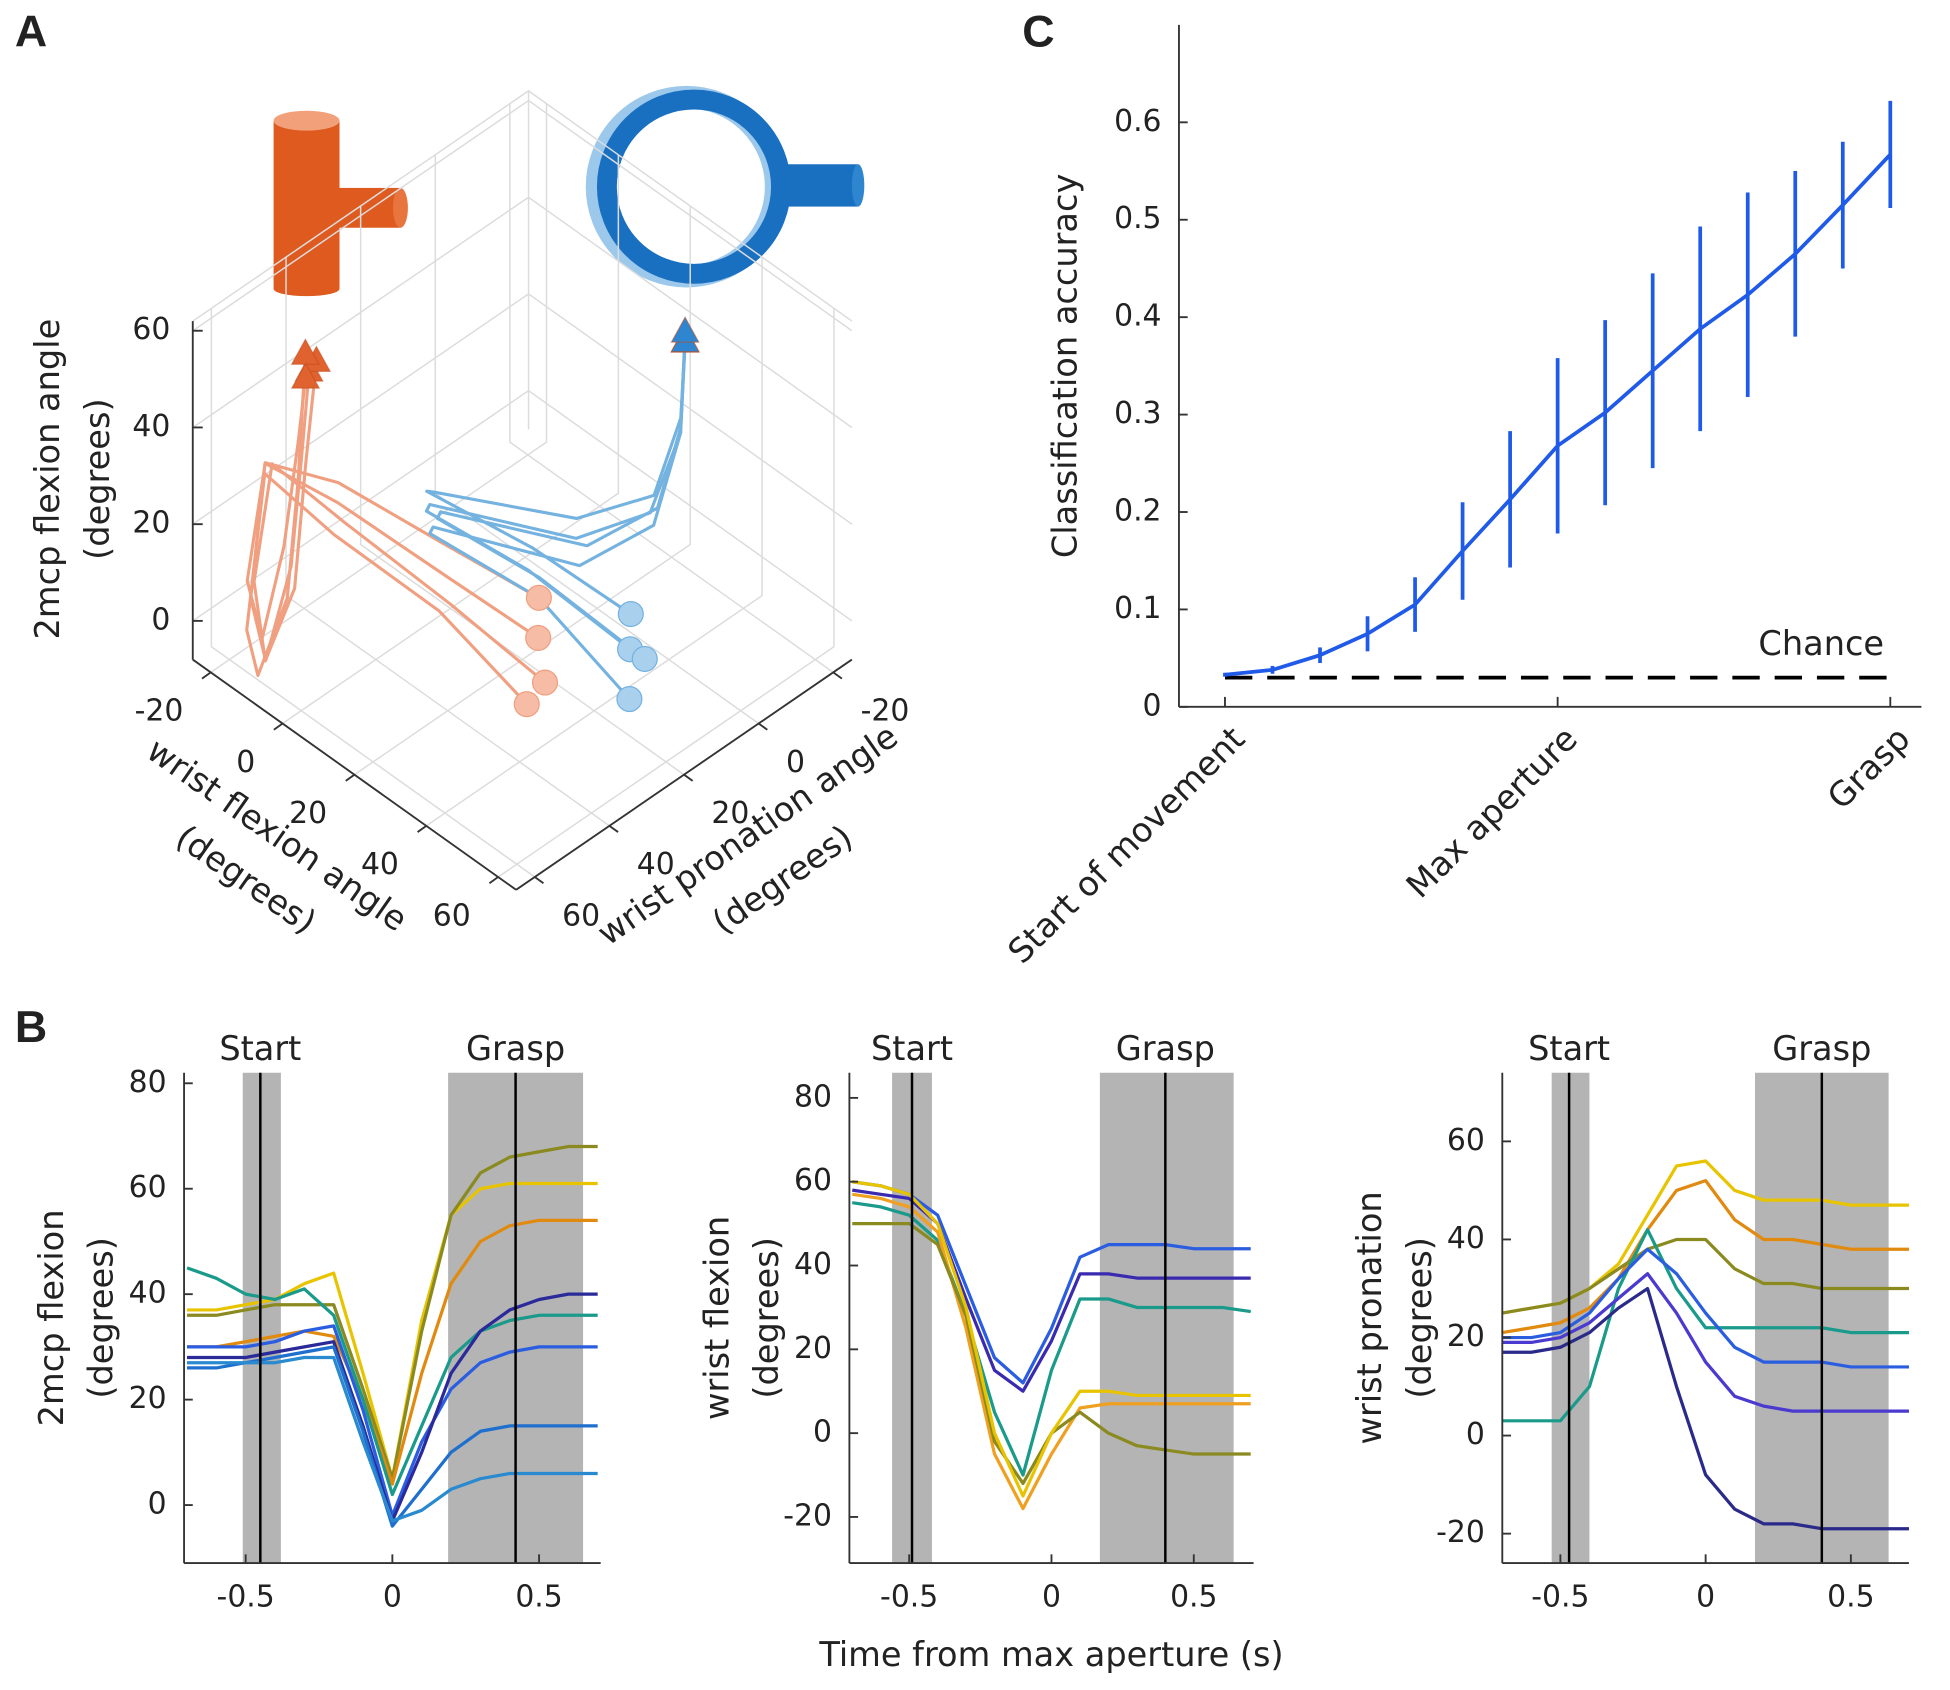 This screenshot has height=1690, width=1950. What do you see at coordinates (380, 864) in the screenshot?
I see `x-tick-label: 40` at bounding box center [380, 864].